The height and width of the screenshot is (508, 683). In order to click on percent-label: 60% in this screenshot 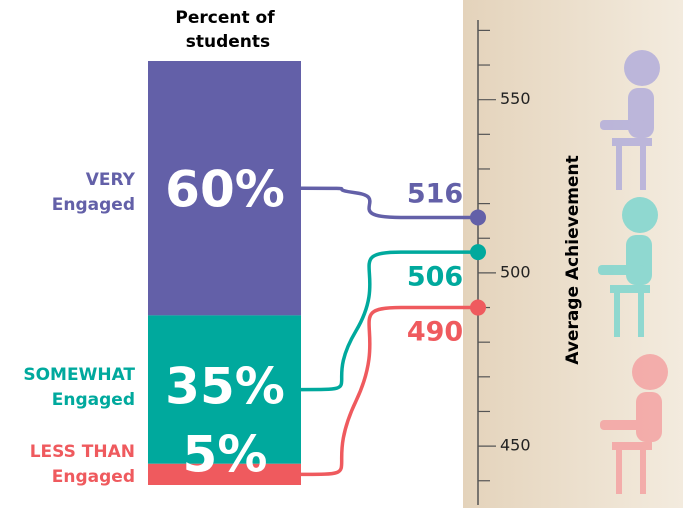, I will do `click(225, 190)`.